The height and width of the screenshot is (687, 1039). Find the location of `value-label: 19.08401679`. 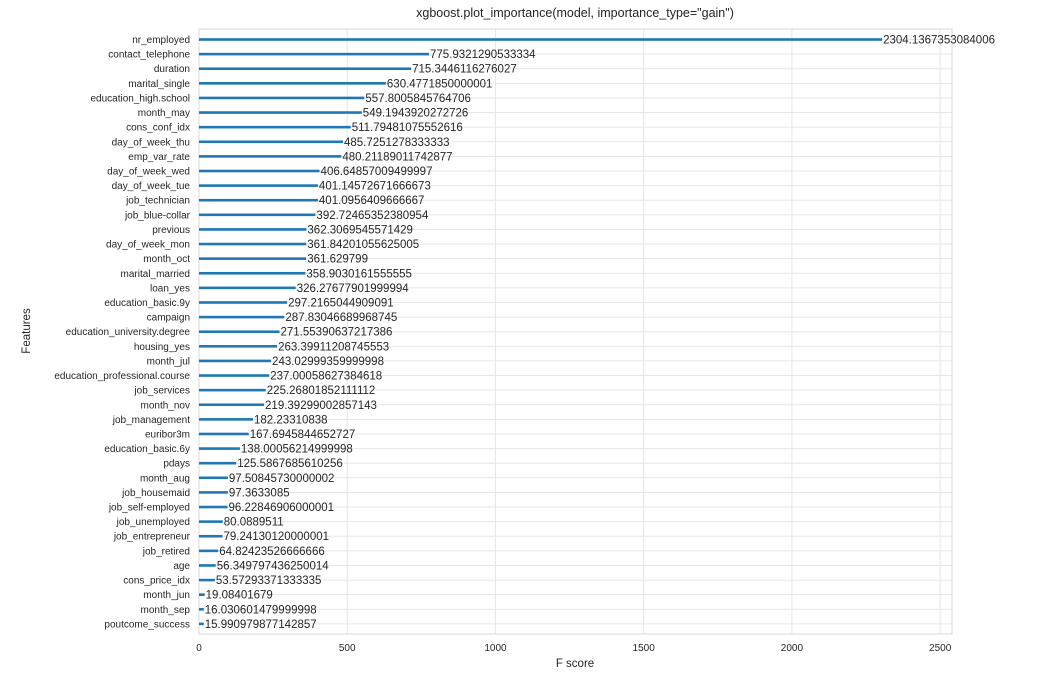

value-label: 19.08401679 is located at coordinates (239, 596).